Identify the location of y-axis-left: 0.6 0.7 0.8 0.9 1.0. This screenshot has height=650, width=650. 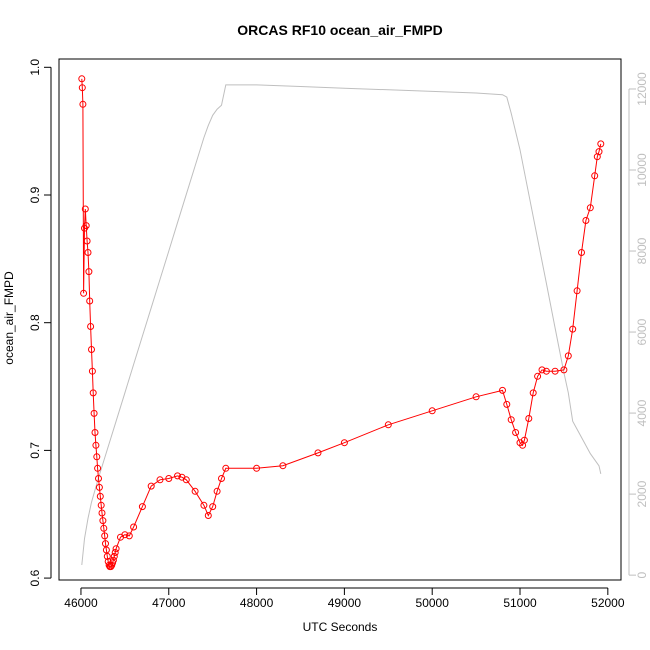
(40, 322).